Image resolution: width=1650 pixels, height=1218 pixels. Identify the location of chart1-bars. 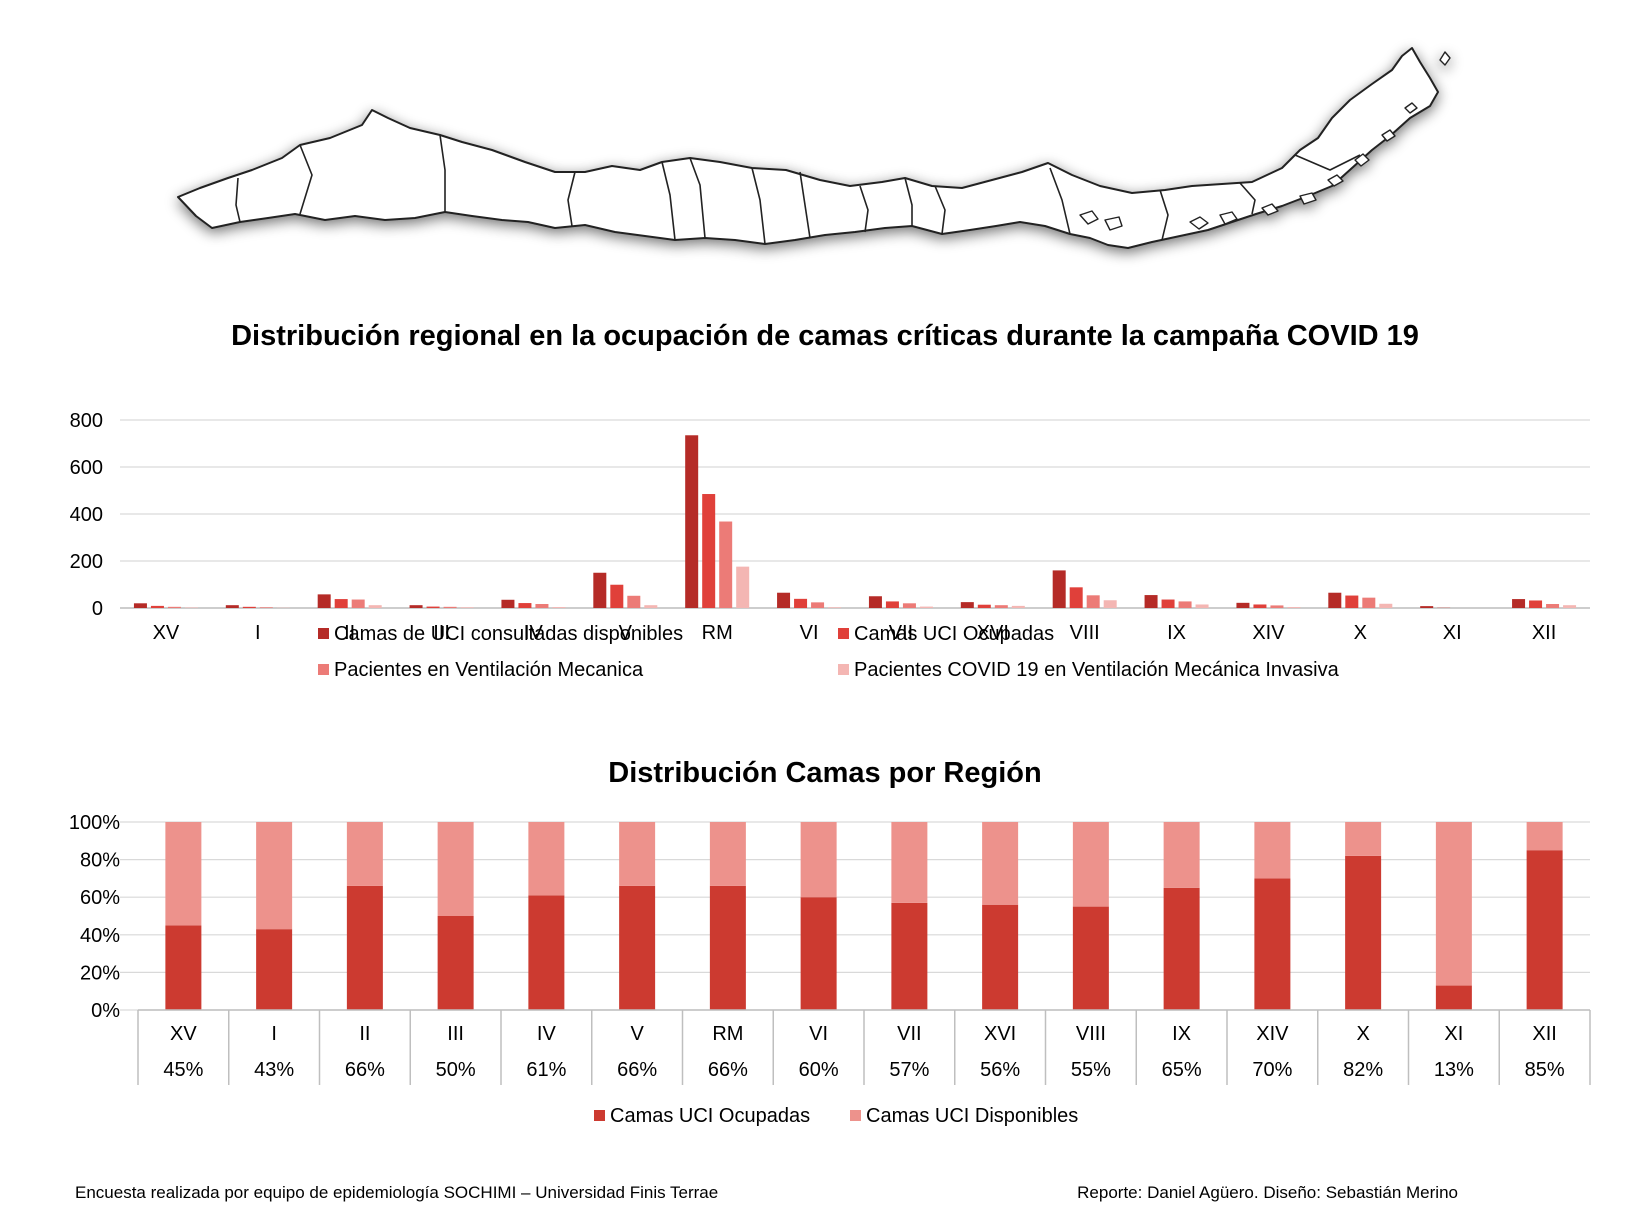
(855, 521).